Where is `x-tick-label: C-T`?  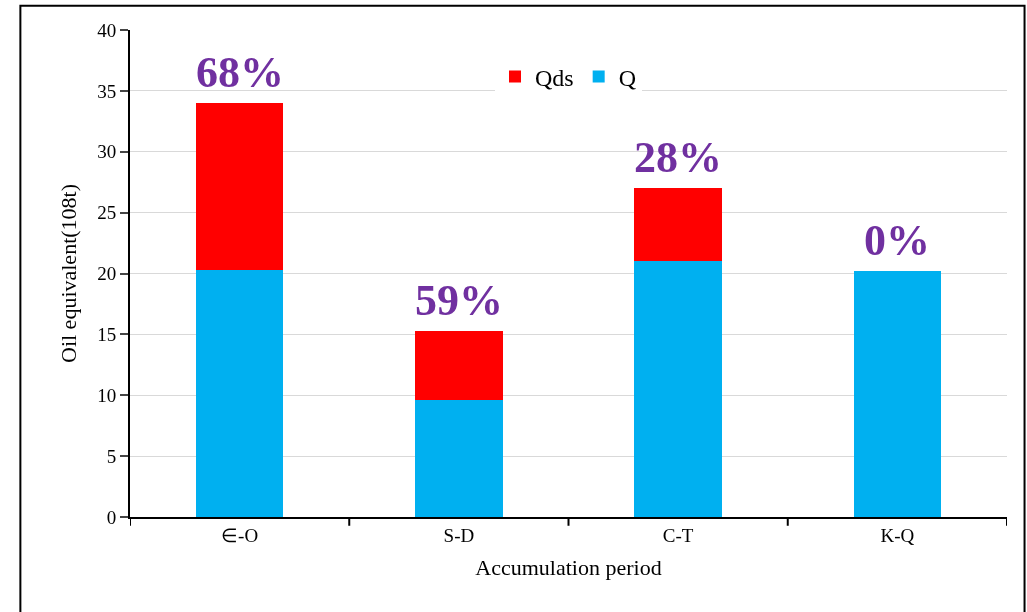
x-tick-label: C-T is located at coordinates (678, 535).